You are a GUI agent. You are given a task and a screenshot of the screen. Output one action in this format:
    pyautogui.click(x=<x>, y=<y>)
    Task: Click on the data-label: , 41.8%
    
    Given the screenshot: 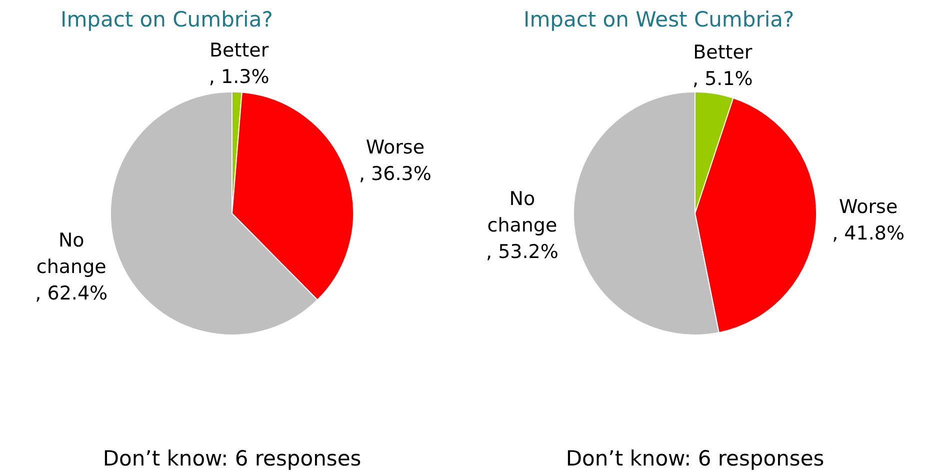 What is the action you would take?
    pyautogui.click(x=868, y=233)
    